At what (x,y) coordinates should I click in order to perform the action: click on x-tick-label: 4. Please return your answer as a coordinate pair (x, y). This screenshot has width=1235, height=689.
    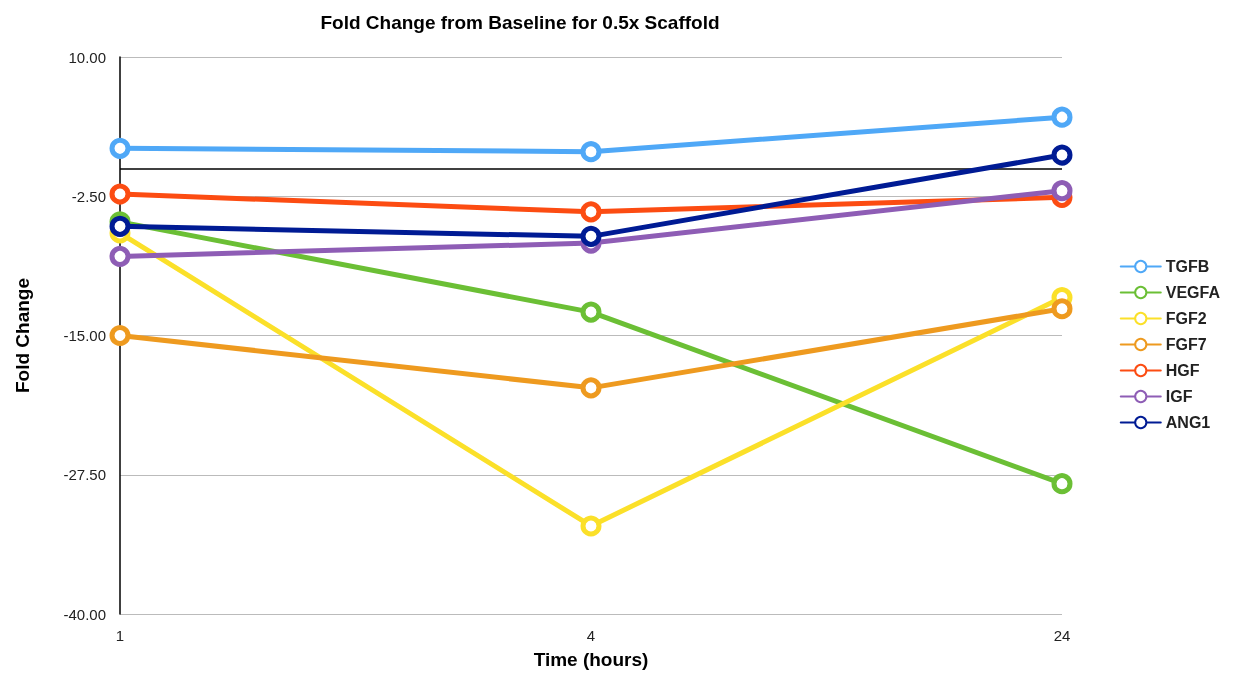
    Looking at the image, I should click on (591, 635).